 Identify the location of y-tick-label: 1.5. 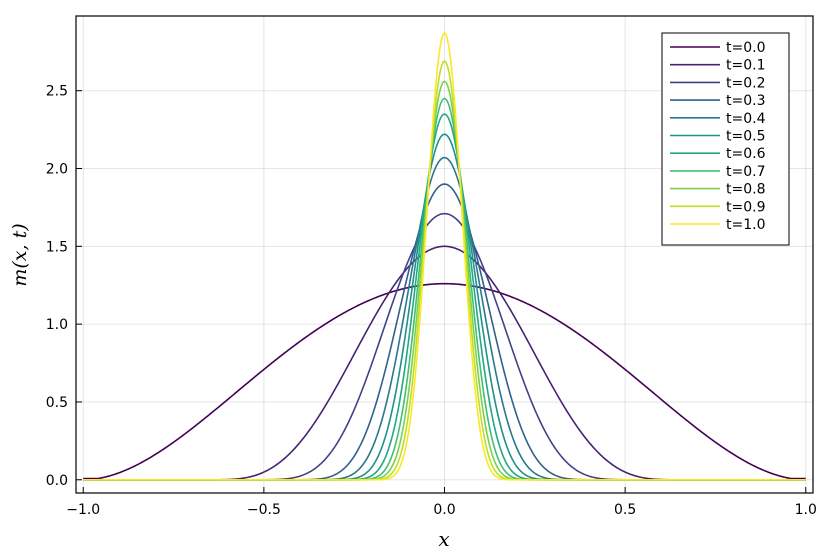
(57, 247).